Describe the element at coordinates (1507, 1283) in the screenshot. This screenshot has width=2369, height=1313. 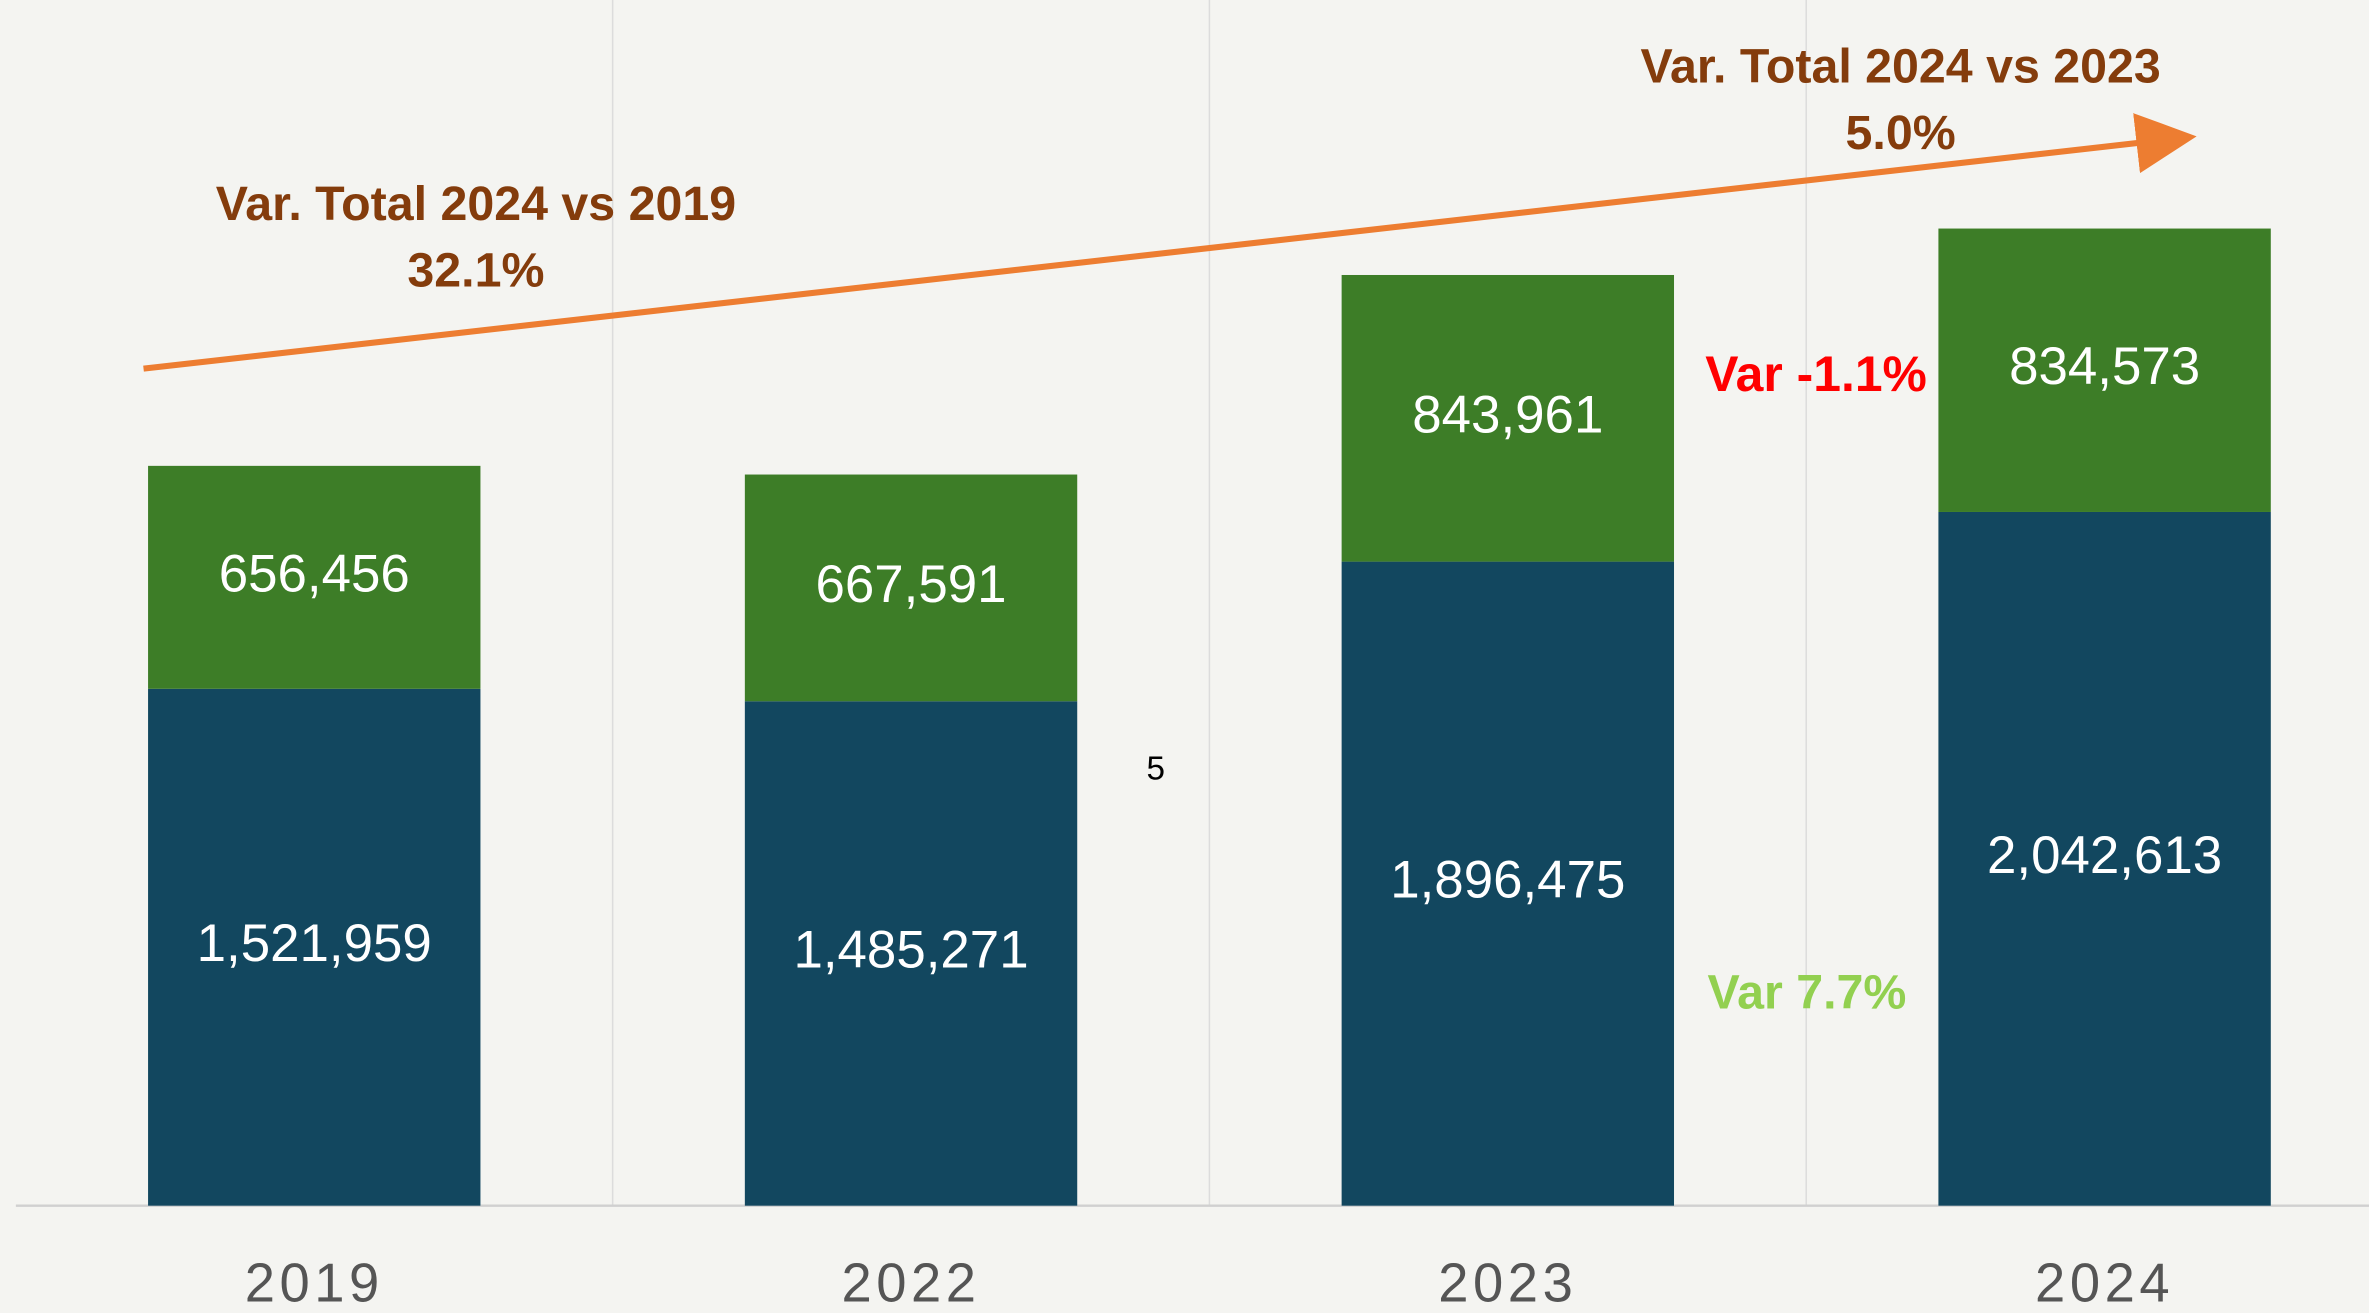
I see `x-tick-label: 2023` at that location.